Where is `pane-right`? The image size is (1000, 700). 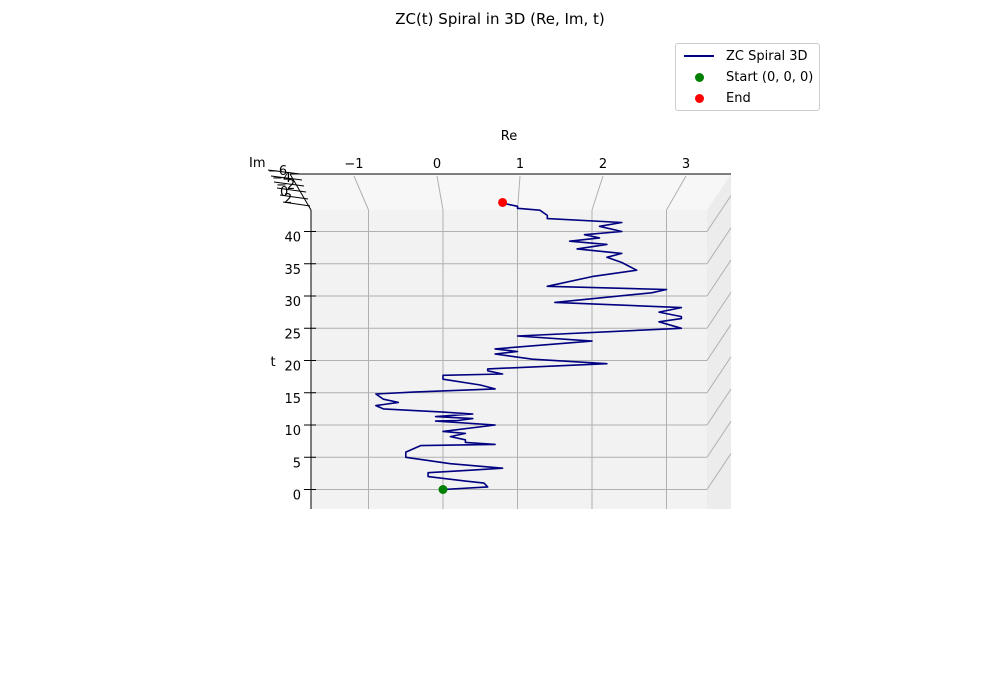 pane-right is located at coordinates (719, 341).